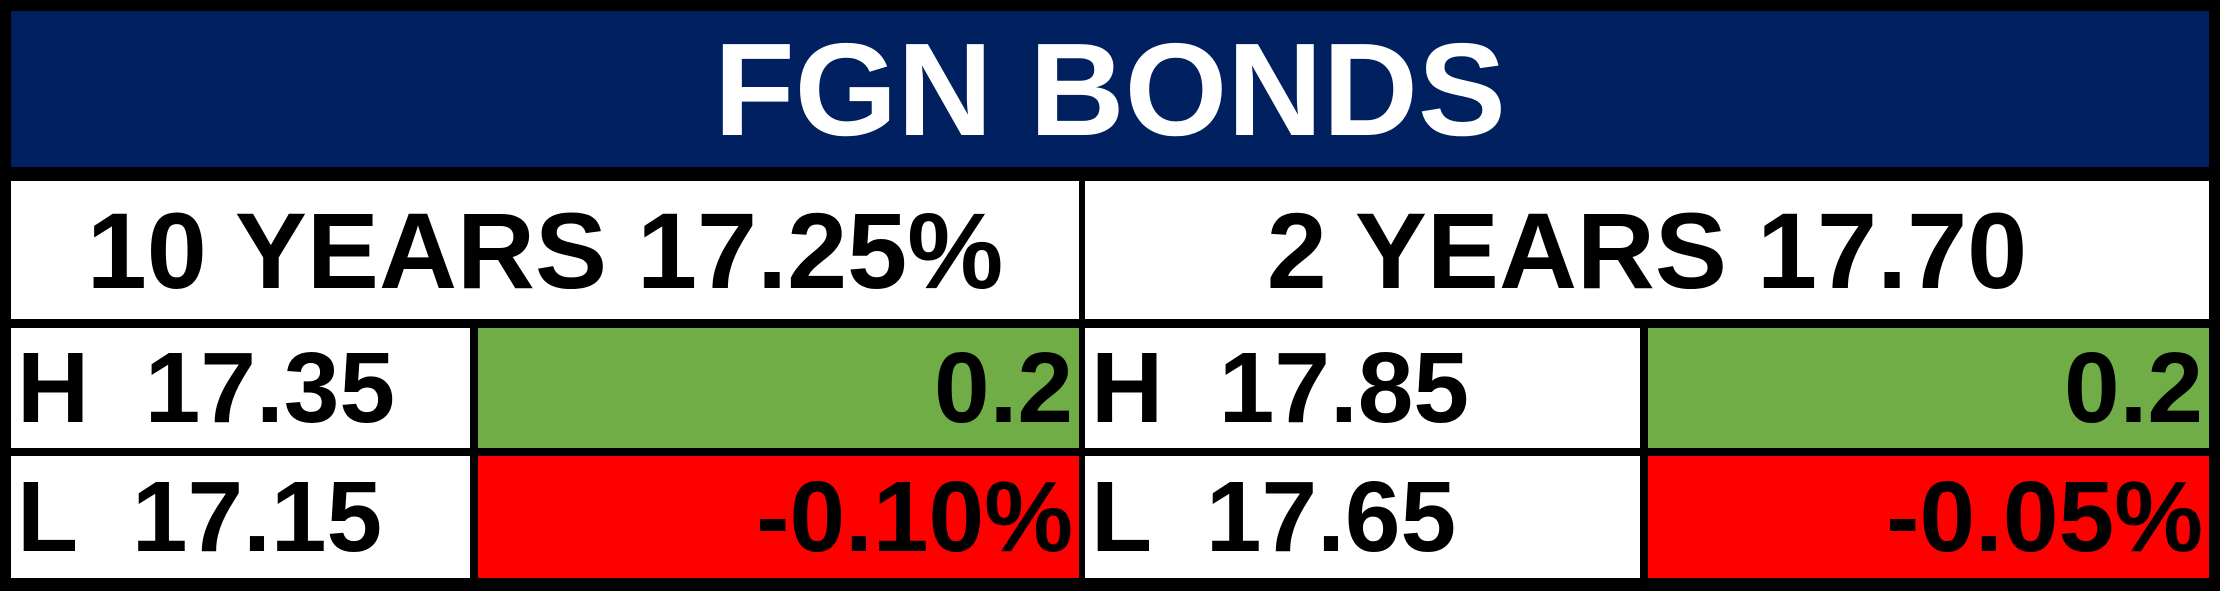 The width and height of the screenshot is (2220, 591). What do you see at coordinates (1362, 388) in the screenshot?
I see `high-label: H 17.85` at bounding box center [1362, 388].